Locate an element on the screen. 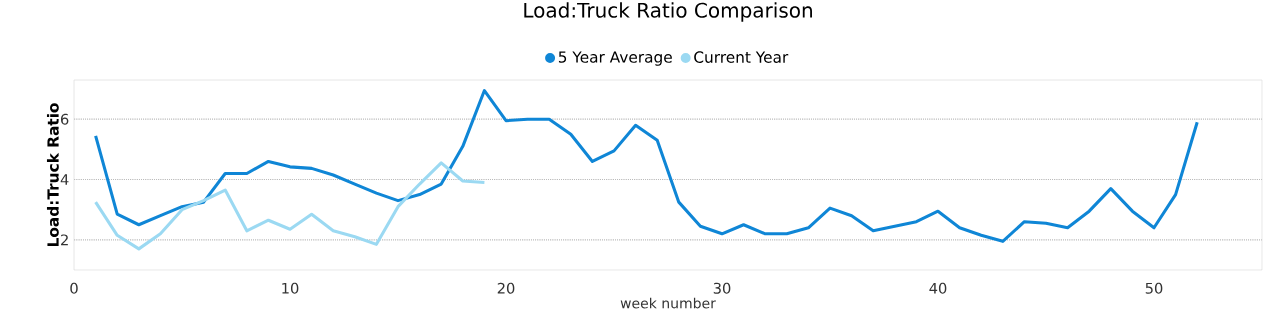 The height and width of the screenshot is (335, 1274). x-tick-label: 0 is located at coordinates (74, 288).